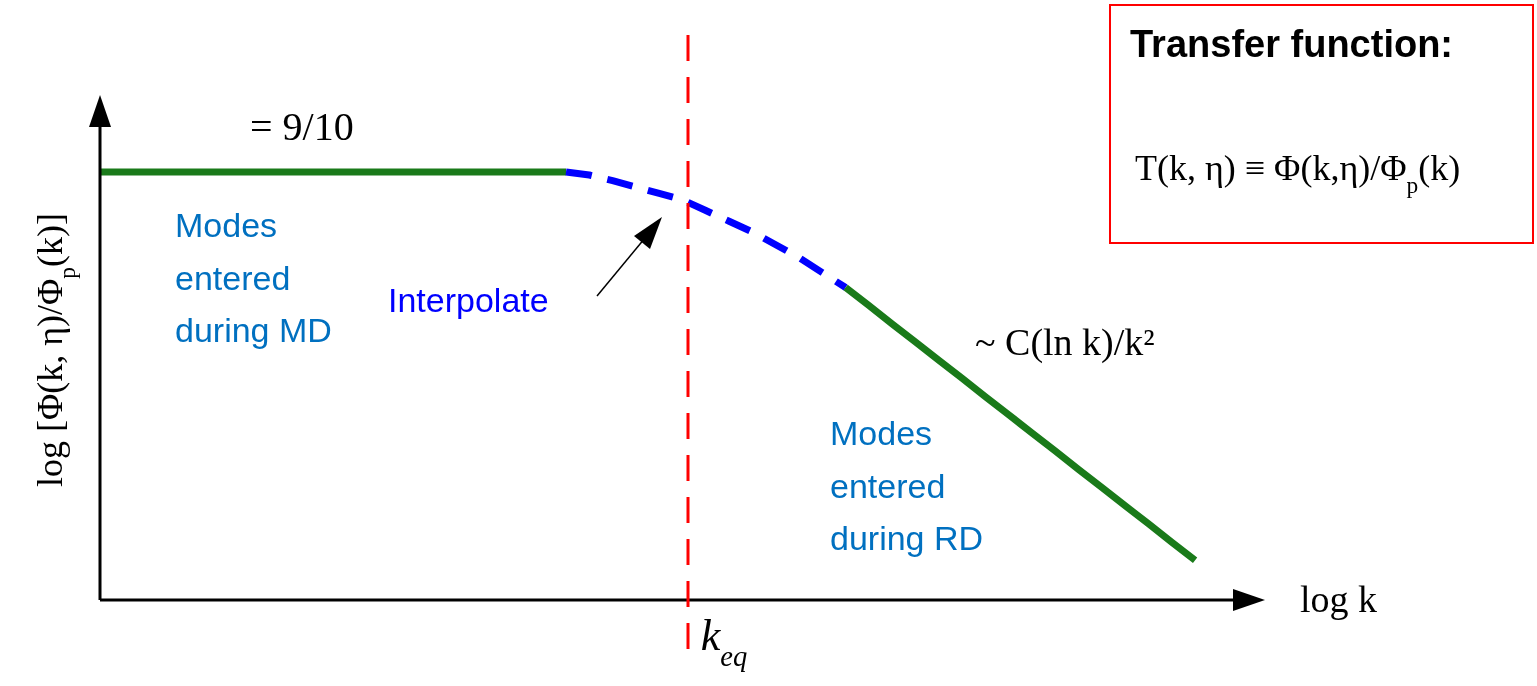  What do you see at coordinates (907, 486) in the screenshot?
I see `annotation: Modes entered during RD` at bounding box center [907, 486].